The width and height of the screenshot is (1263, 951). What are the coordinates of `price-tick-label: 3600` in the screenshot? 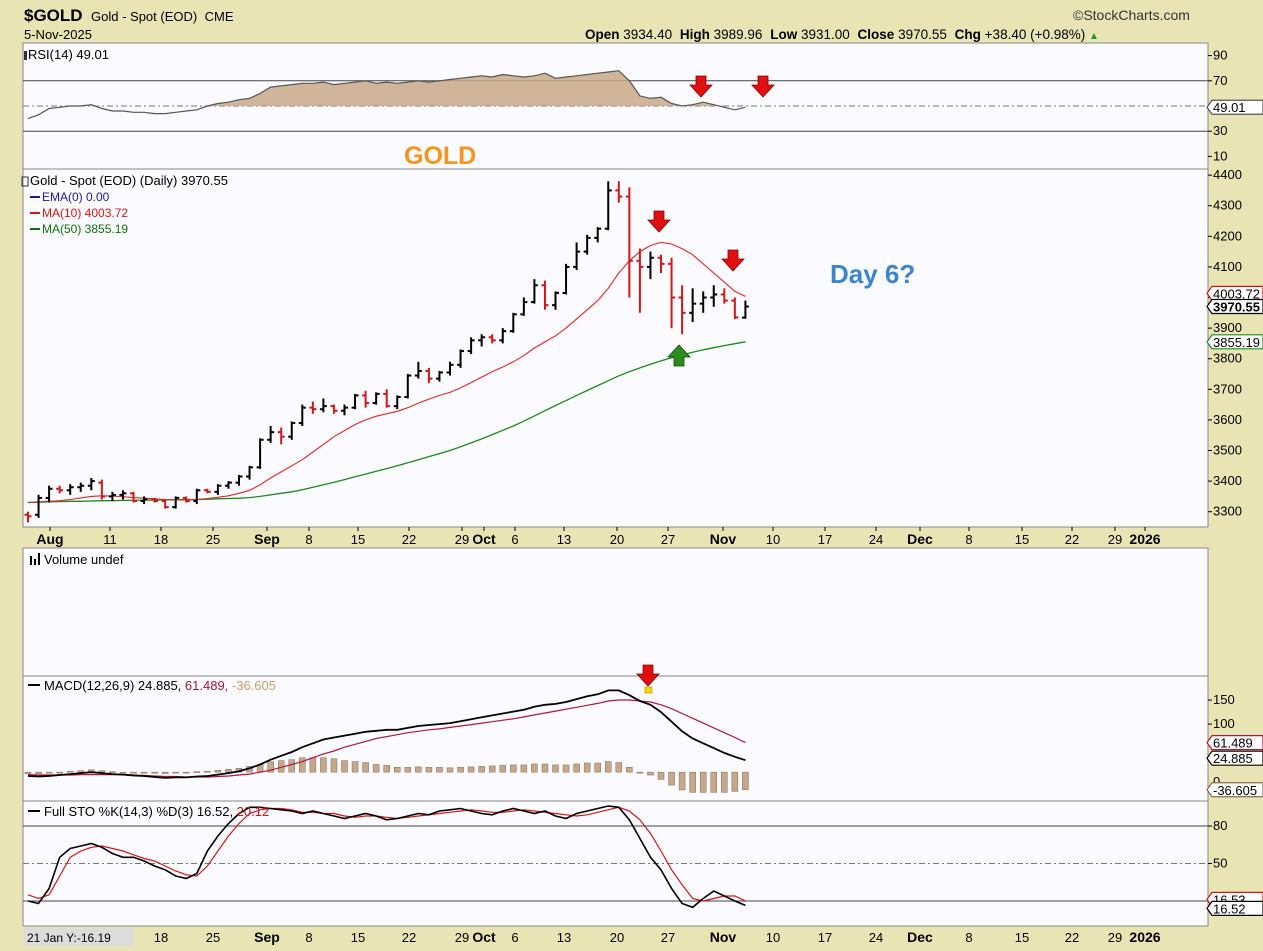 It's located at (1227, 419).